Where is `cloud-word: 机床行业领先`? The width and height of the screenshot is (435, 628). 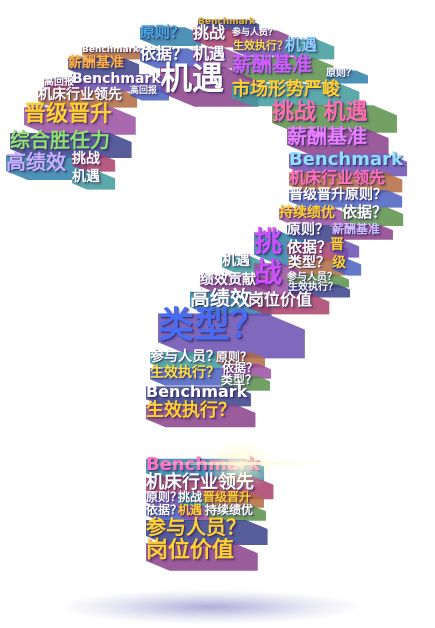
cloud-word: 机床行业领先 is located at coordinates (337, 177).